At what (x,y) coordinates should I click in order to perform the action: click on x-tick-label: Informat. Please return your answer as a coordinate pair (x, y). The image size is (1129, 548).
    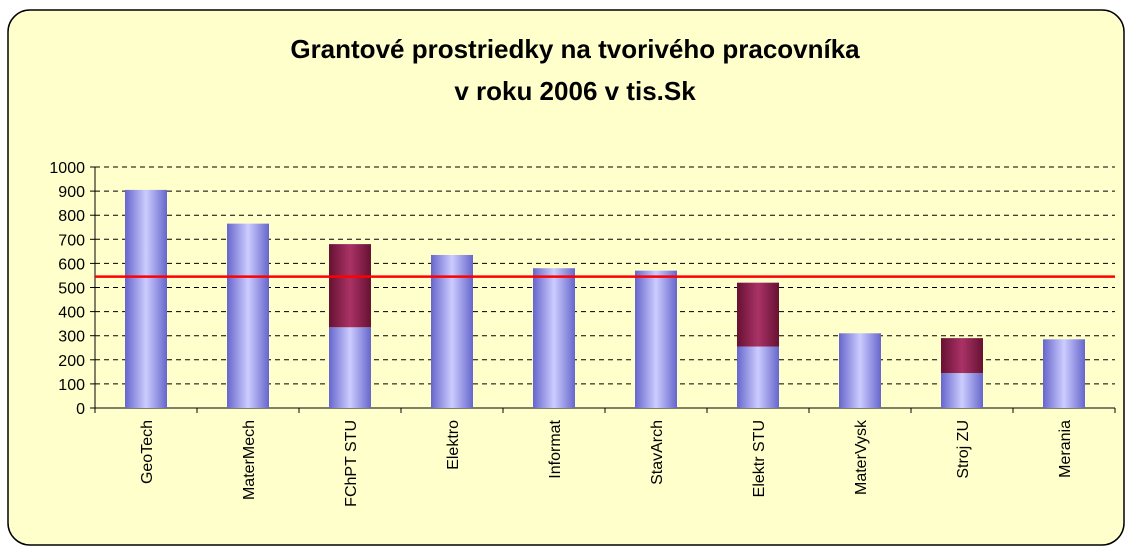
    Looking at the image, I should click on (555, 448).